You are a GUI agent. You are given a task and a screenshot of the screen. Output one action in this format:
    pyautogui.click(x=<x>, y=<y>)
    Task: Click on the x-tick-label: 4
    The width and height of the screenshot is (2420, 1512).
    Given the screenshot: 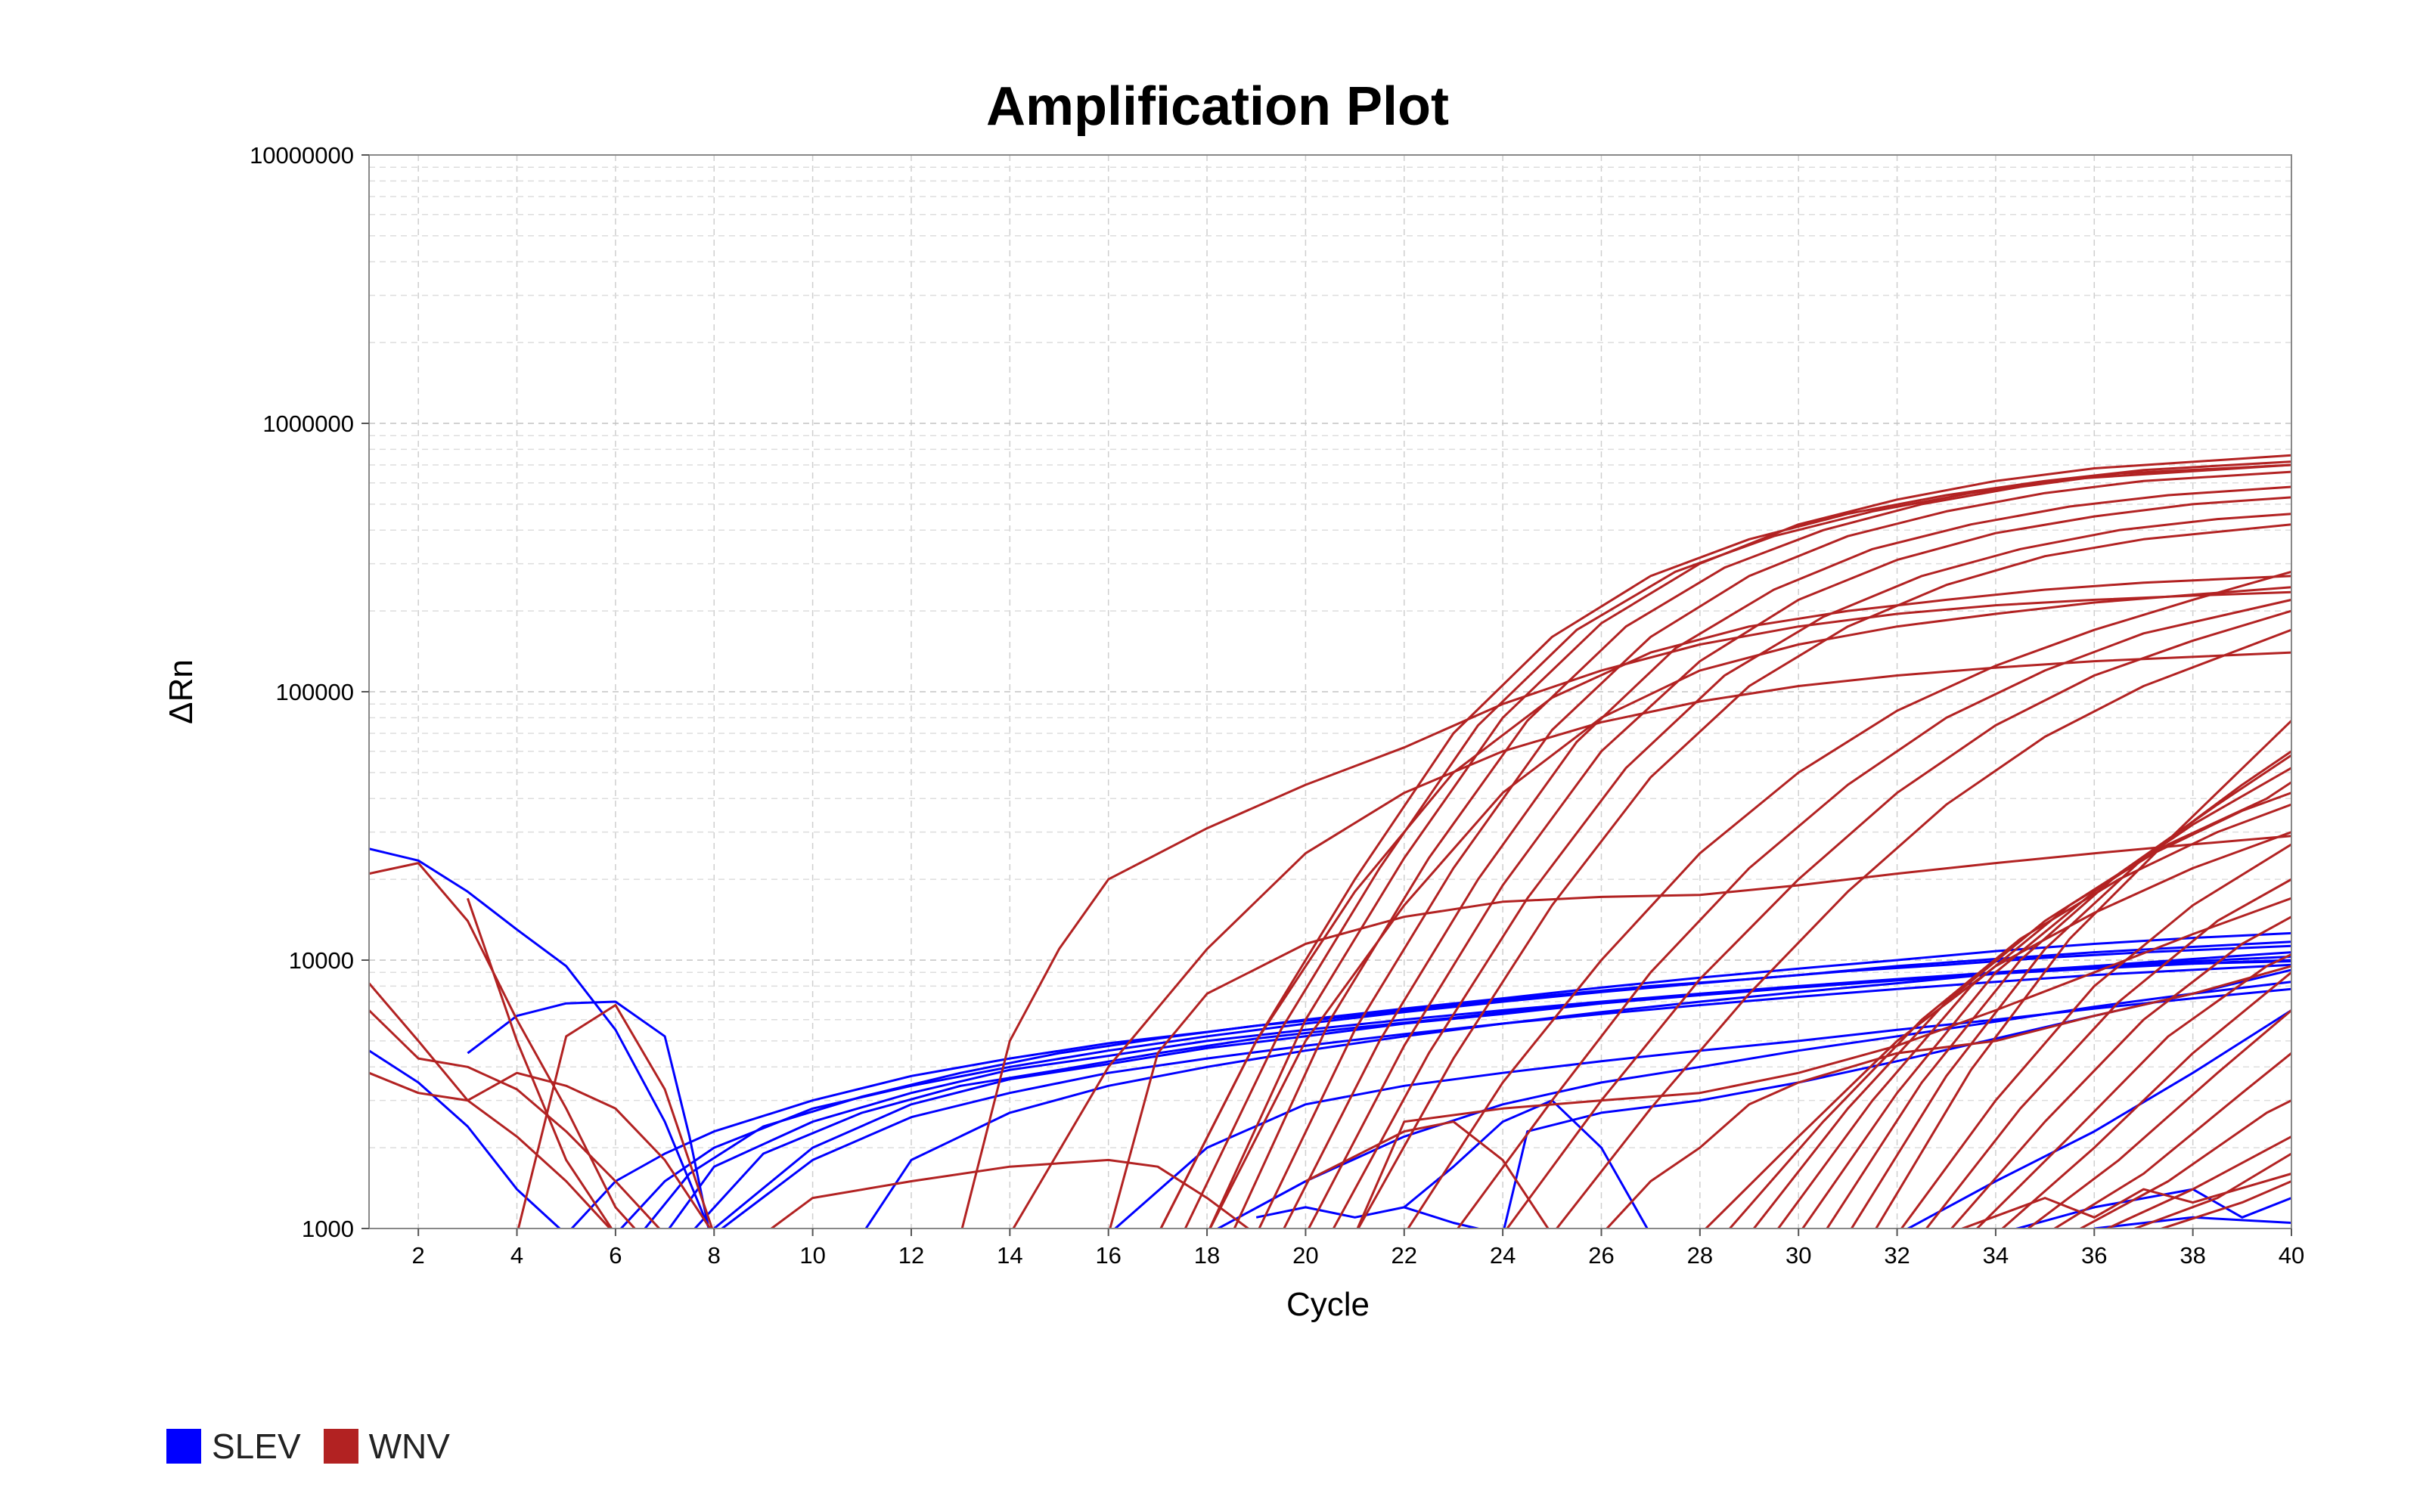 What is the action you would take?
    pyautogui.click(x=516, y=1255)
    